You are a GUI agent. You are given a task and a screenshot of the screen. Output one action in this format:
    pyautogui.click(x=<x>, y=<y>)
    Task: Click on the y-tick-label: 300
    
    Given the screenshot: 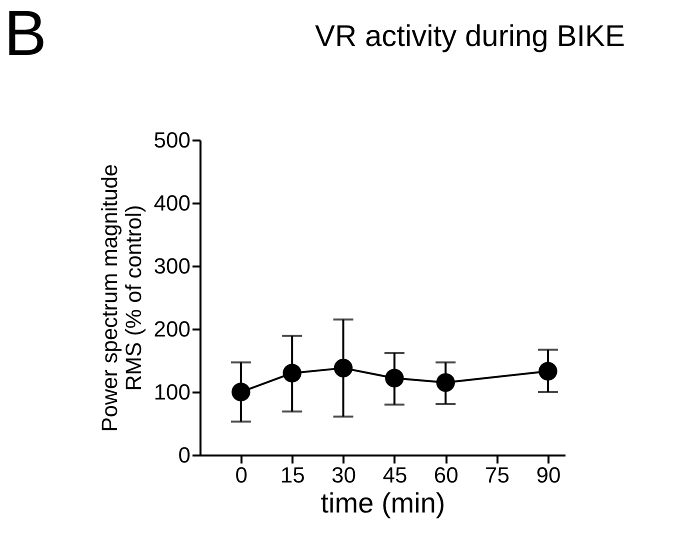 What is the action you would take?
    pyautogui.click(x=172, y=266)
    